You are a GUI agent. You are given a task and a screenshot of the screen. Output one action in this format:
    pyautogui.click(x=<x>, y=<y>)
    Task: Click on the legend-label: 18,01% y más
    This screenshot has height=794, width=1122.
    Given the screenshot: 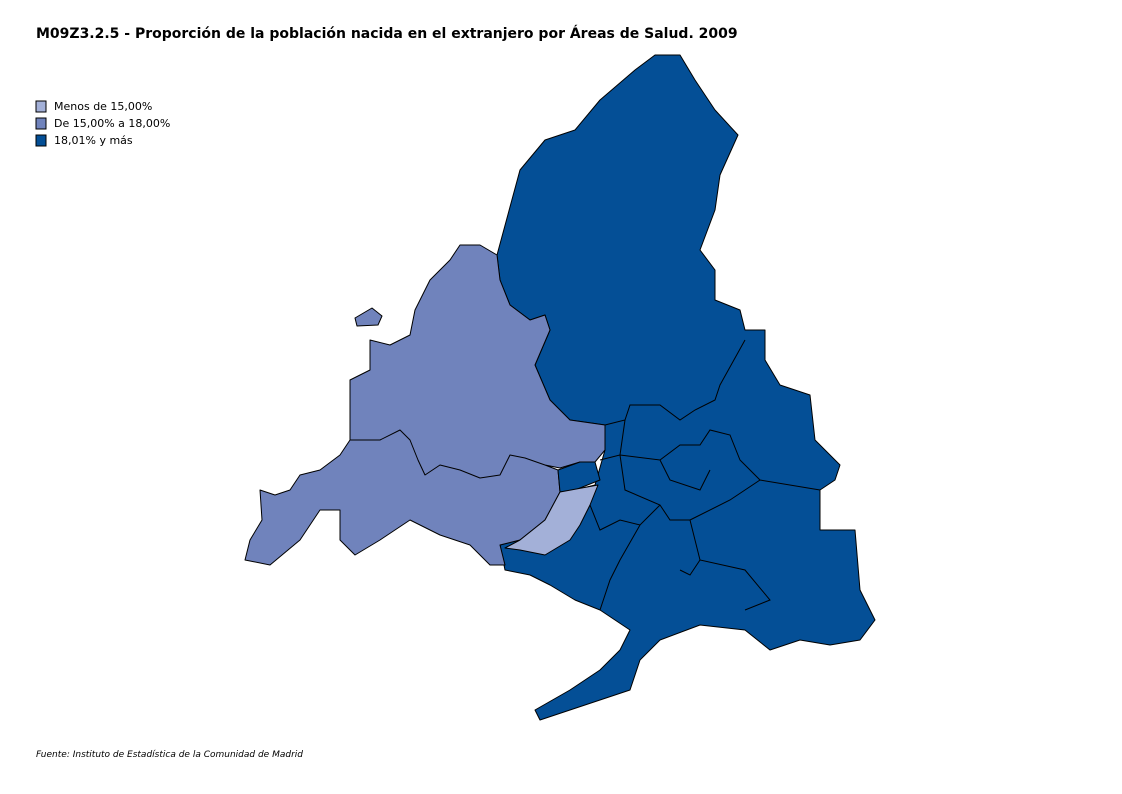 What is the action you would take?
    pyautogui.click(x=93, y=140)
    